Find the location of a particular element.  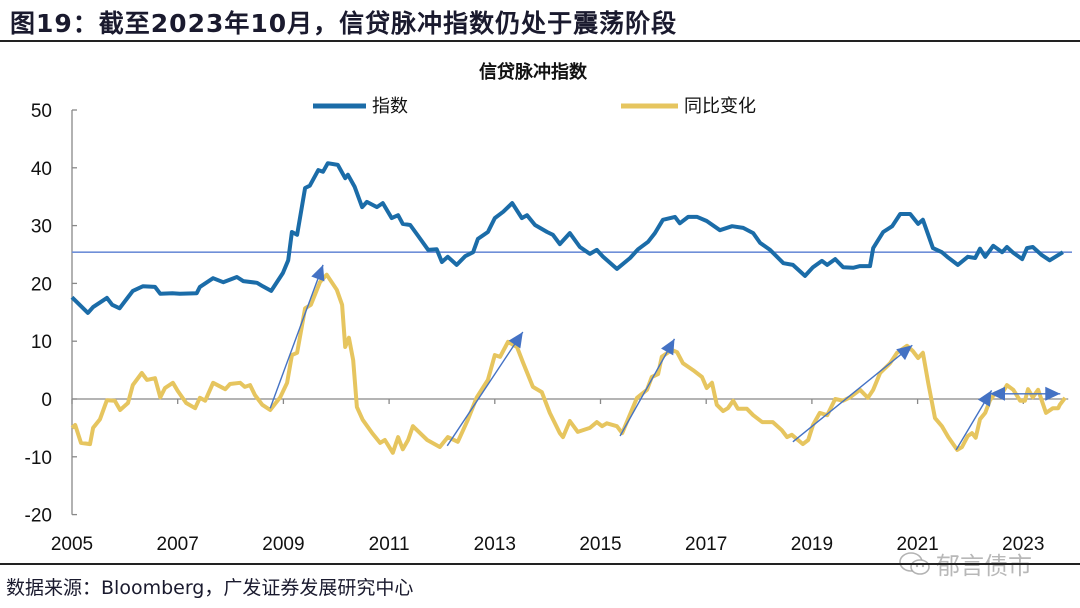

x-tick-label: 2021 is located at coordinates (917, 544).